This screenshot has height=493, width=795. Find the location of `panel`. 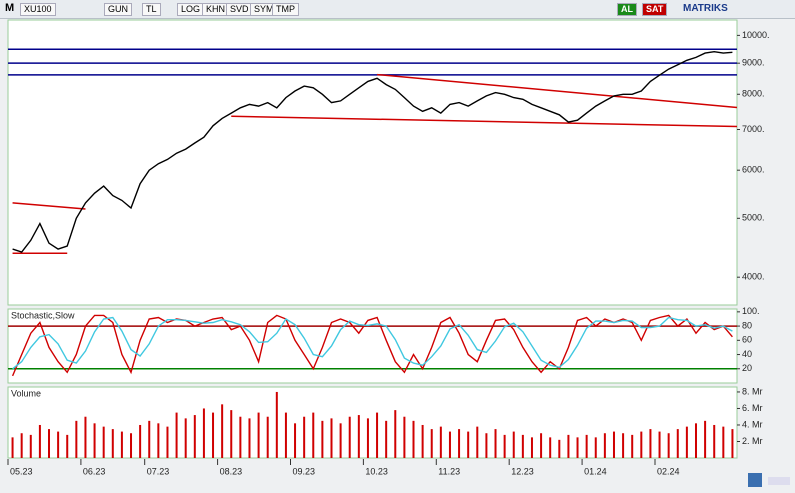

panel is located at coordinates (372, 422).